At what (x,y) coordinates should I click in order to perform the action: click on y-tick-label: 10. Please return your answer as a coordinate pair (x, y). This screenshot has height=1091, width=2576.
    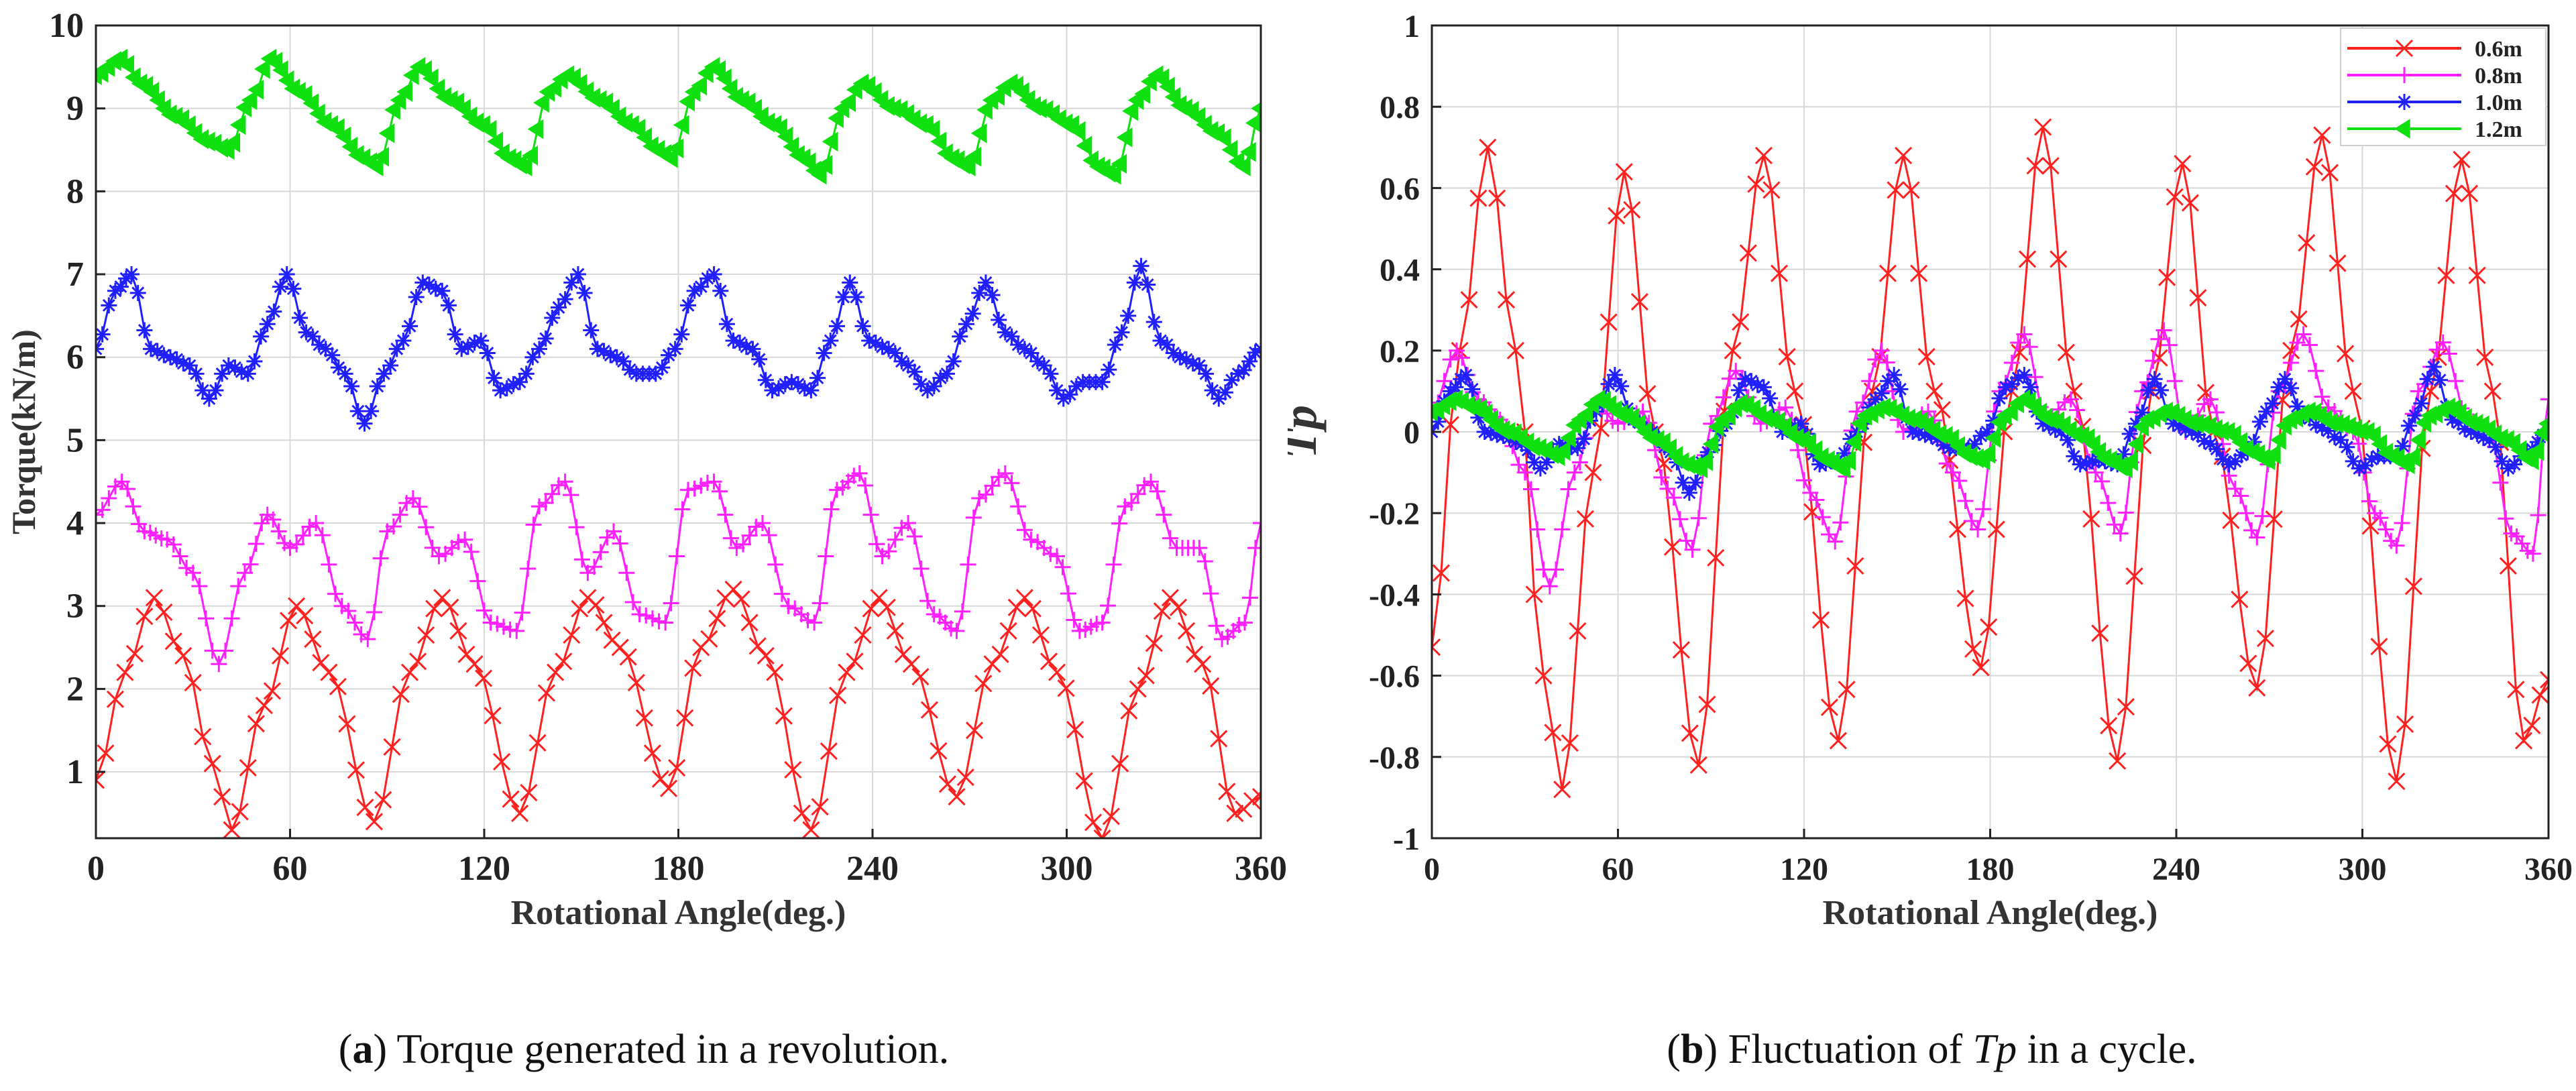
    Looking at the image, I should click on (66, 26).